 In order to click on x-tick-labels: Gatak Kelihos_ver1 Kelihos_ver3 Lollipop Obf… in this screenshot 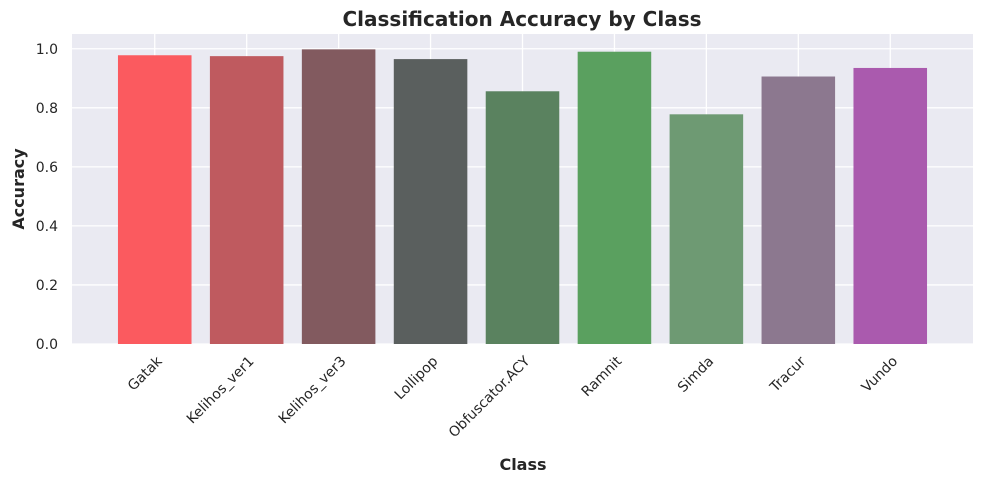, I will do `click(513, 397)`.